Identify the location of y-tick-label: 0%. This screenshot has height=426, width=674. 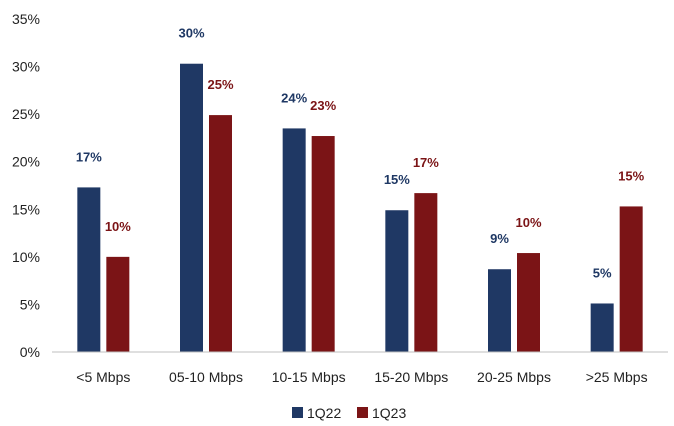
(30, 352).